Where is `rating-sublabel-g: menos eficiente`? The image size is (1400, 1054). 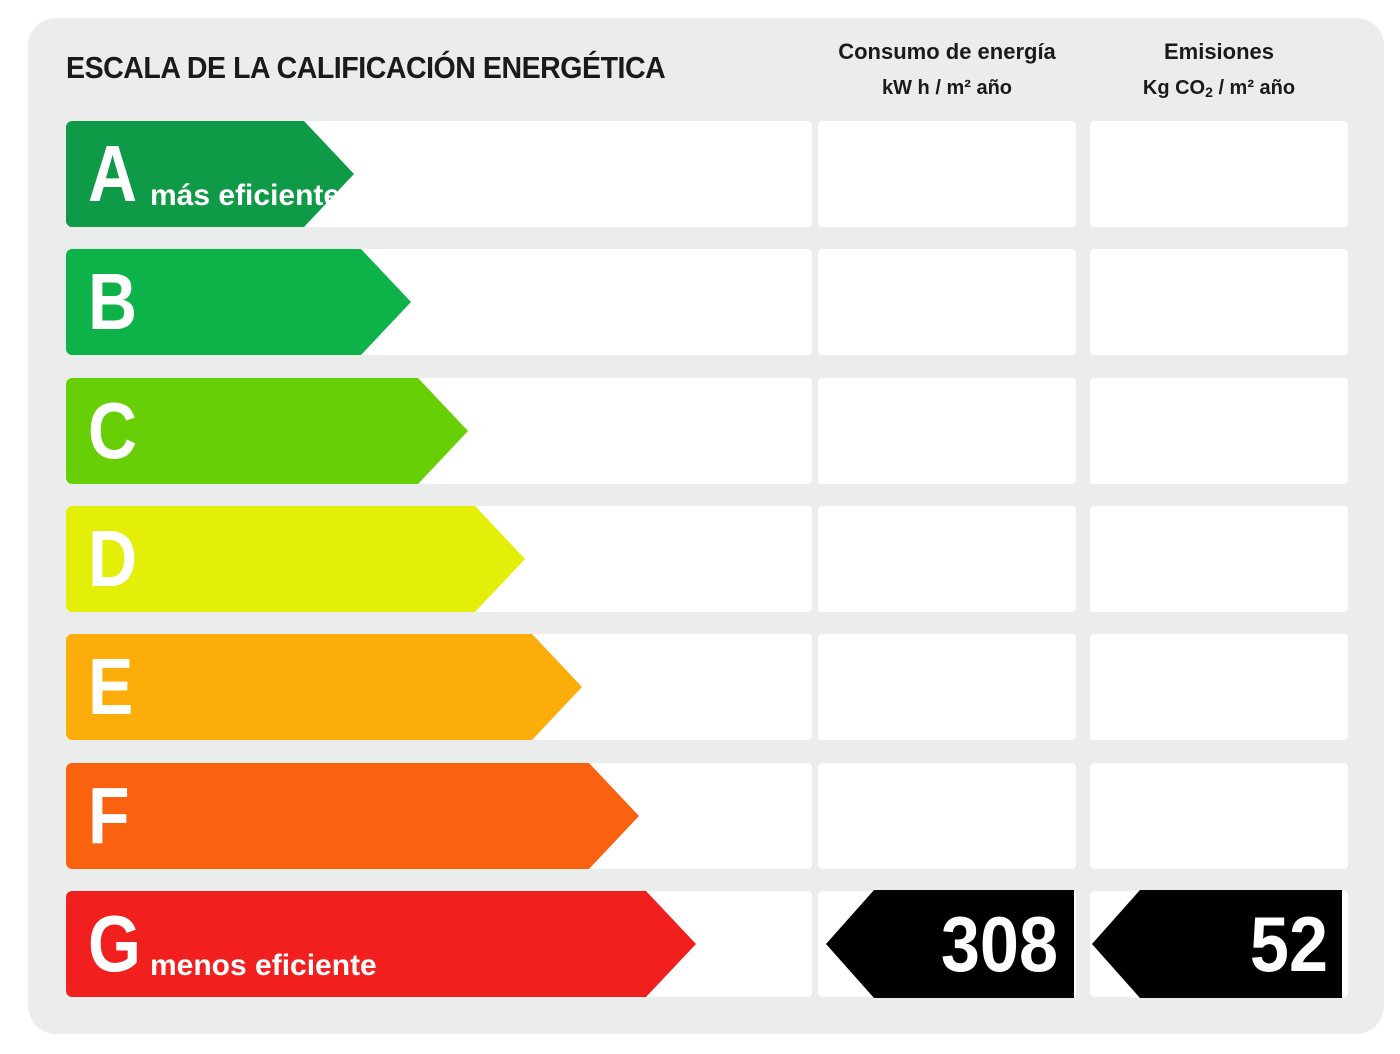
rating-sublabel-g: menos eficiente is located at coordinates (263, 965).